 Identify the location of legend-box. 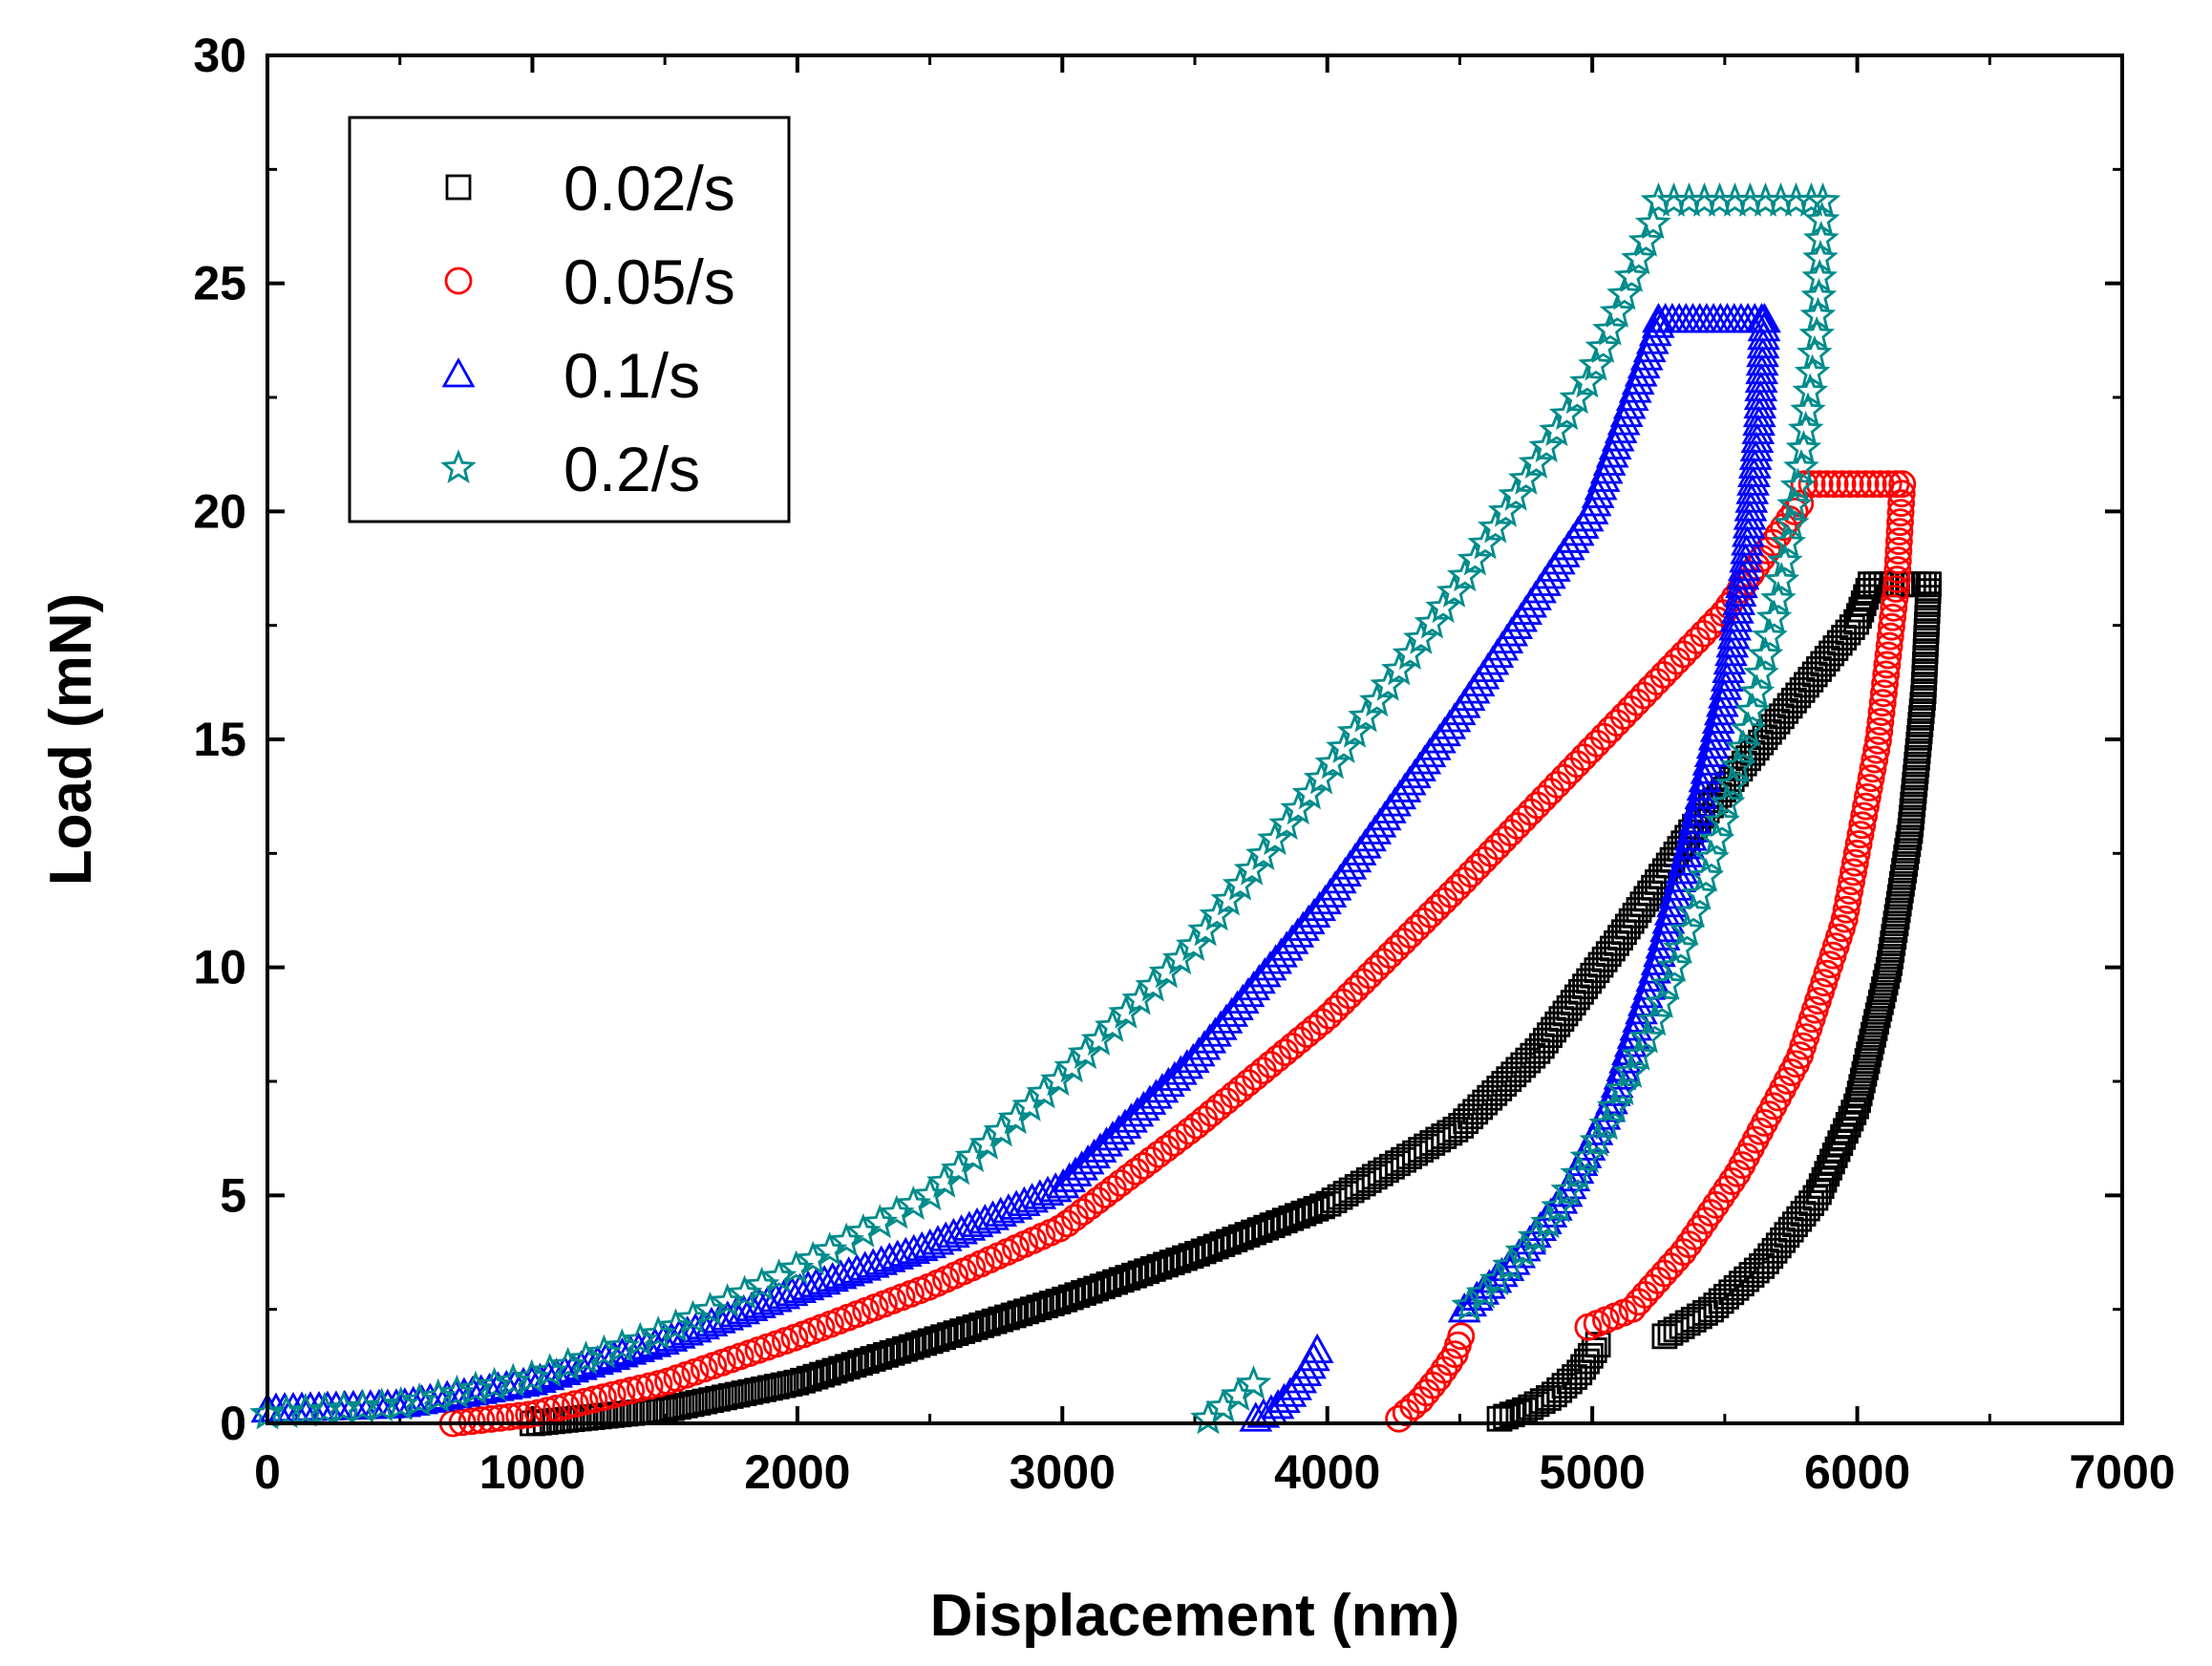
(569, 319).